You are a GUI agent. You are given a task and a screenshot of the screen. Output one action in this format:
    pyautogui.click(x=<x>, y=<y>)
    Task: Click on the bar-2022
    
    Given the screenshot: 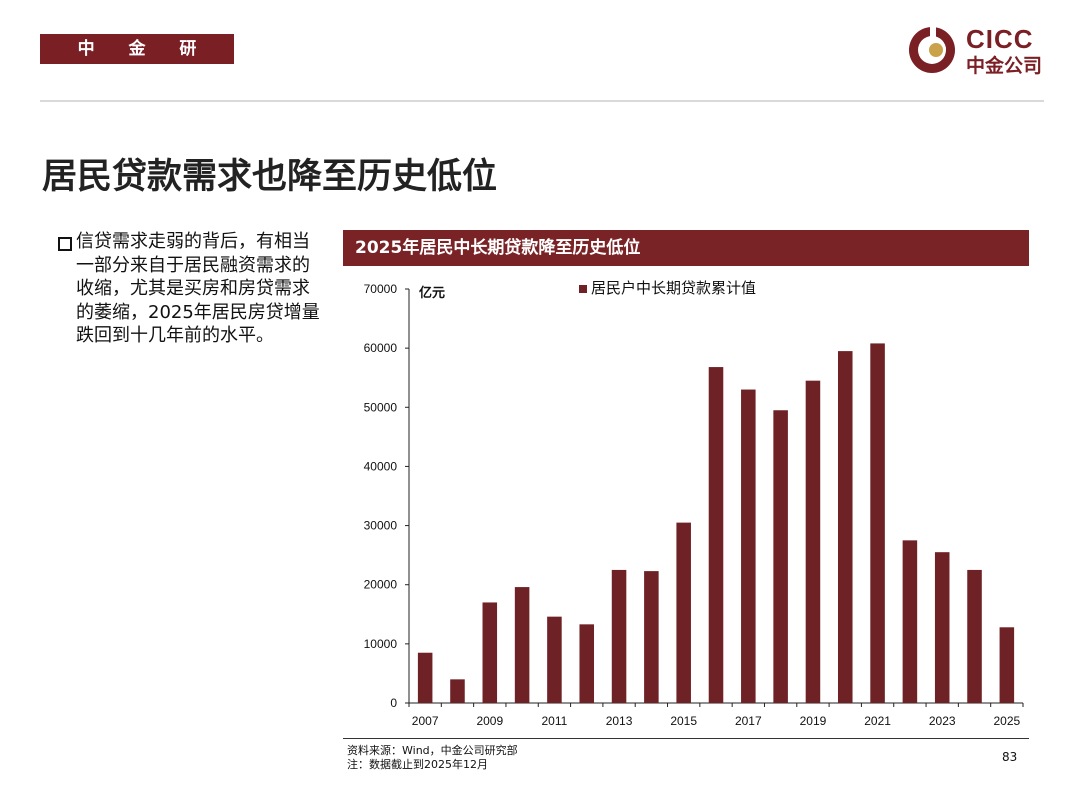 What is the action you would take?
    pyautogui.click(x=910, y=621)
    